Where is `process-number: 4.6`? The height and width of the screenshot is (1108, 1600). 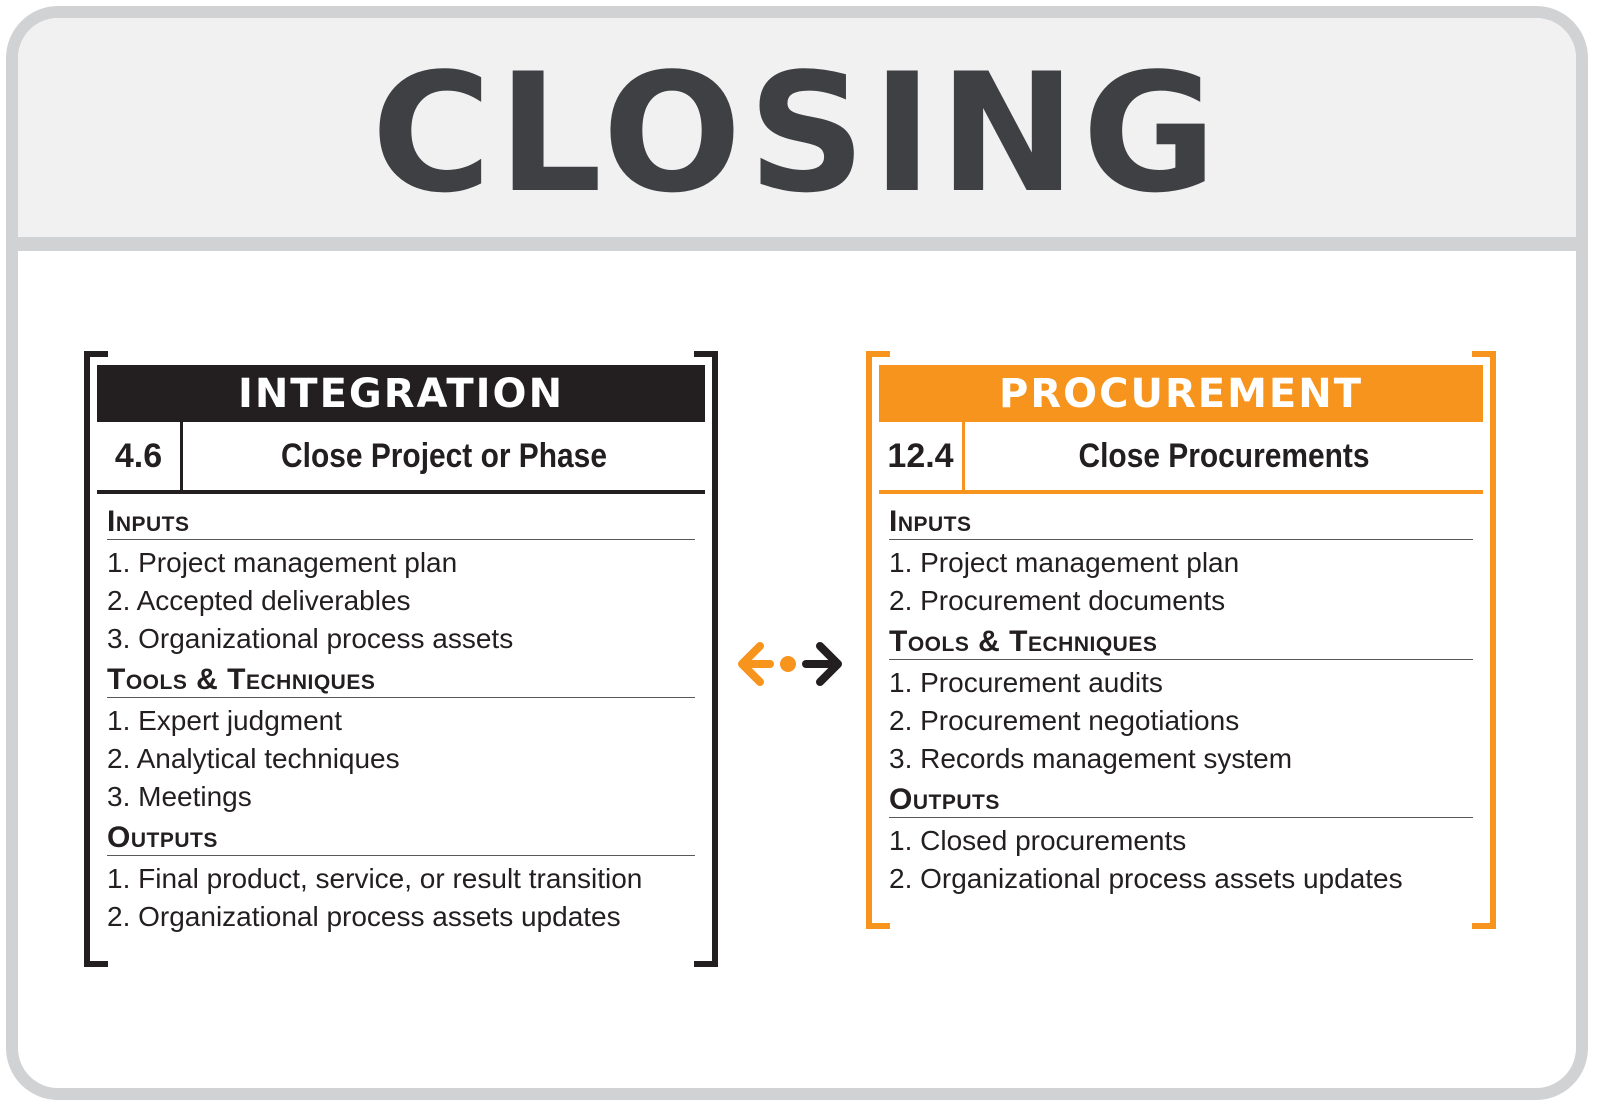 process-number: 4.6 is located at coordinates (140, 456).